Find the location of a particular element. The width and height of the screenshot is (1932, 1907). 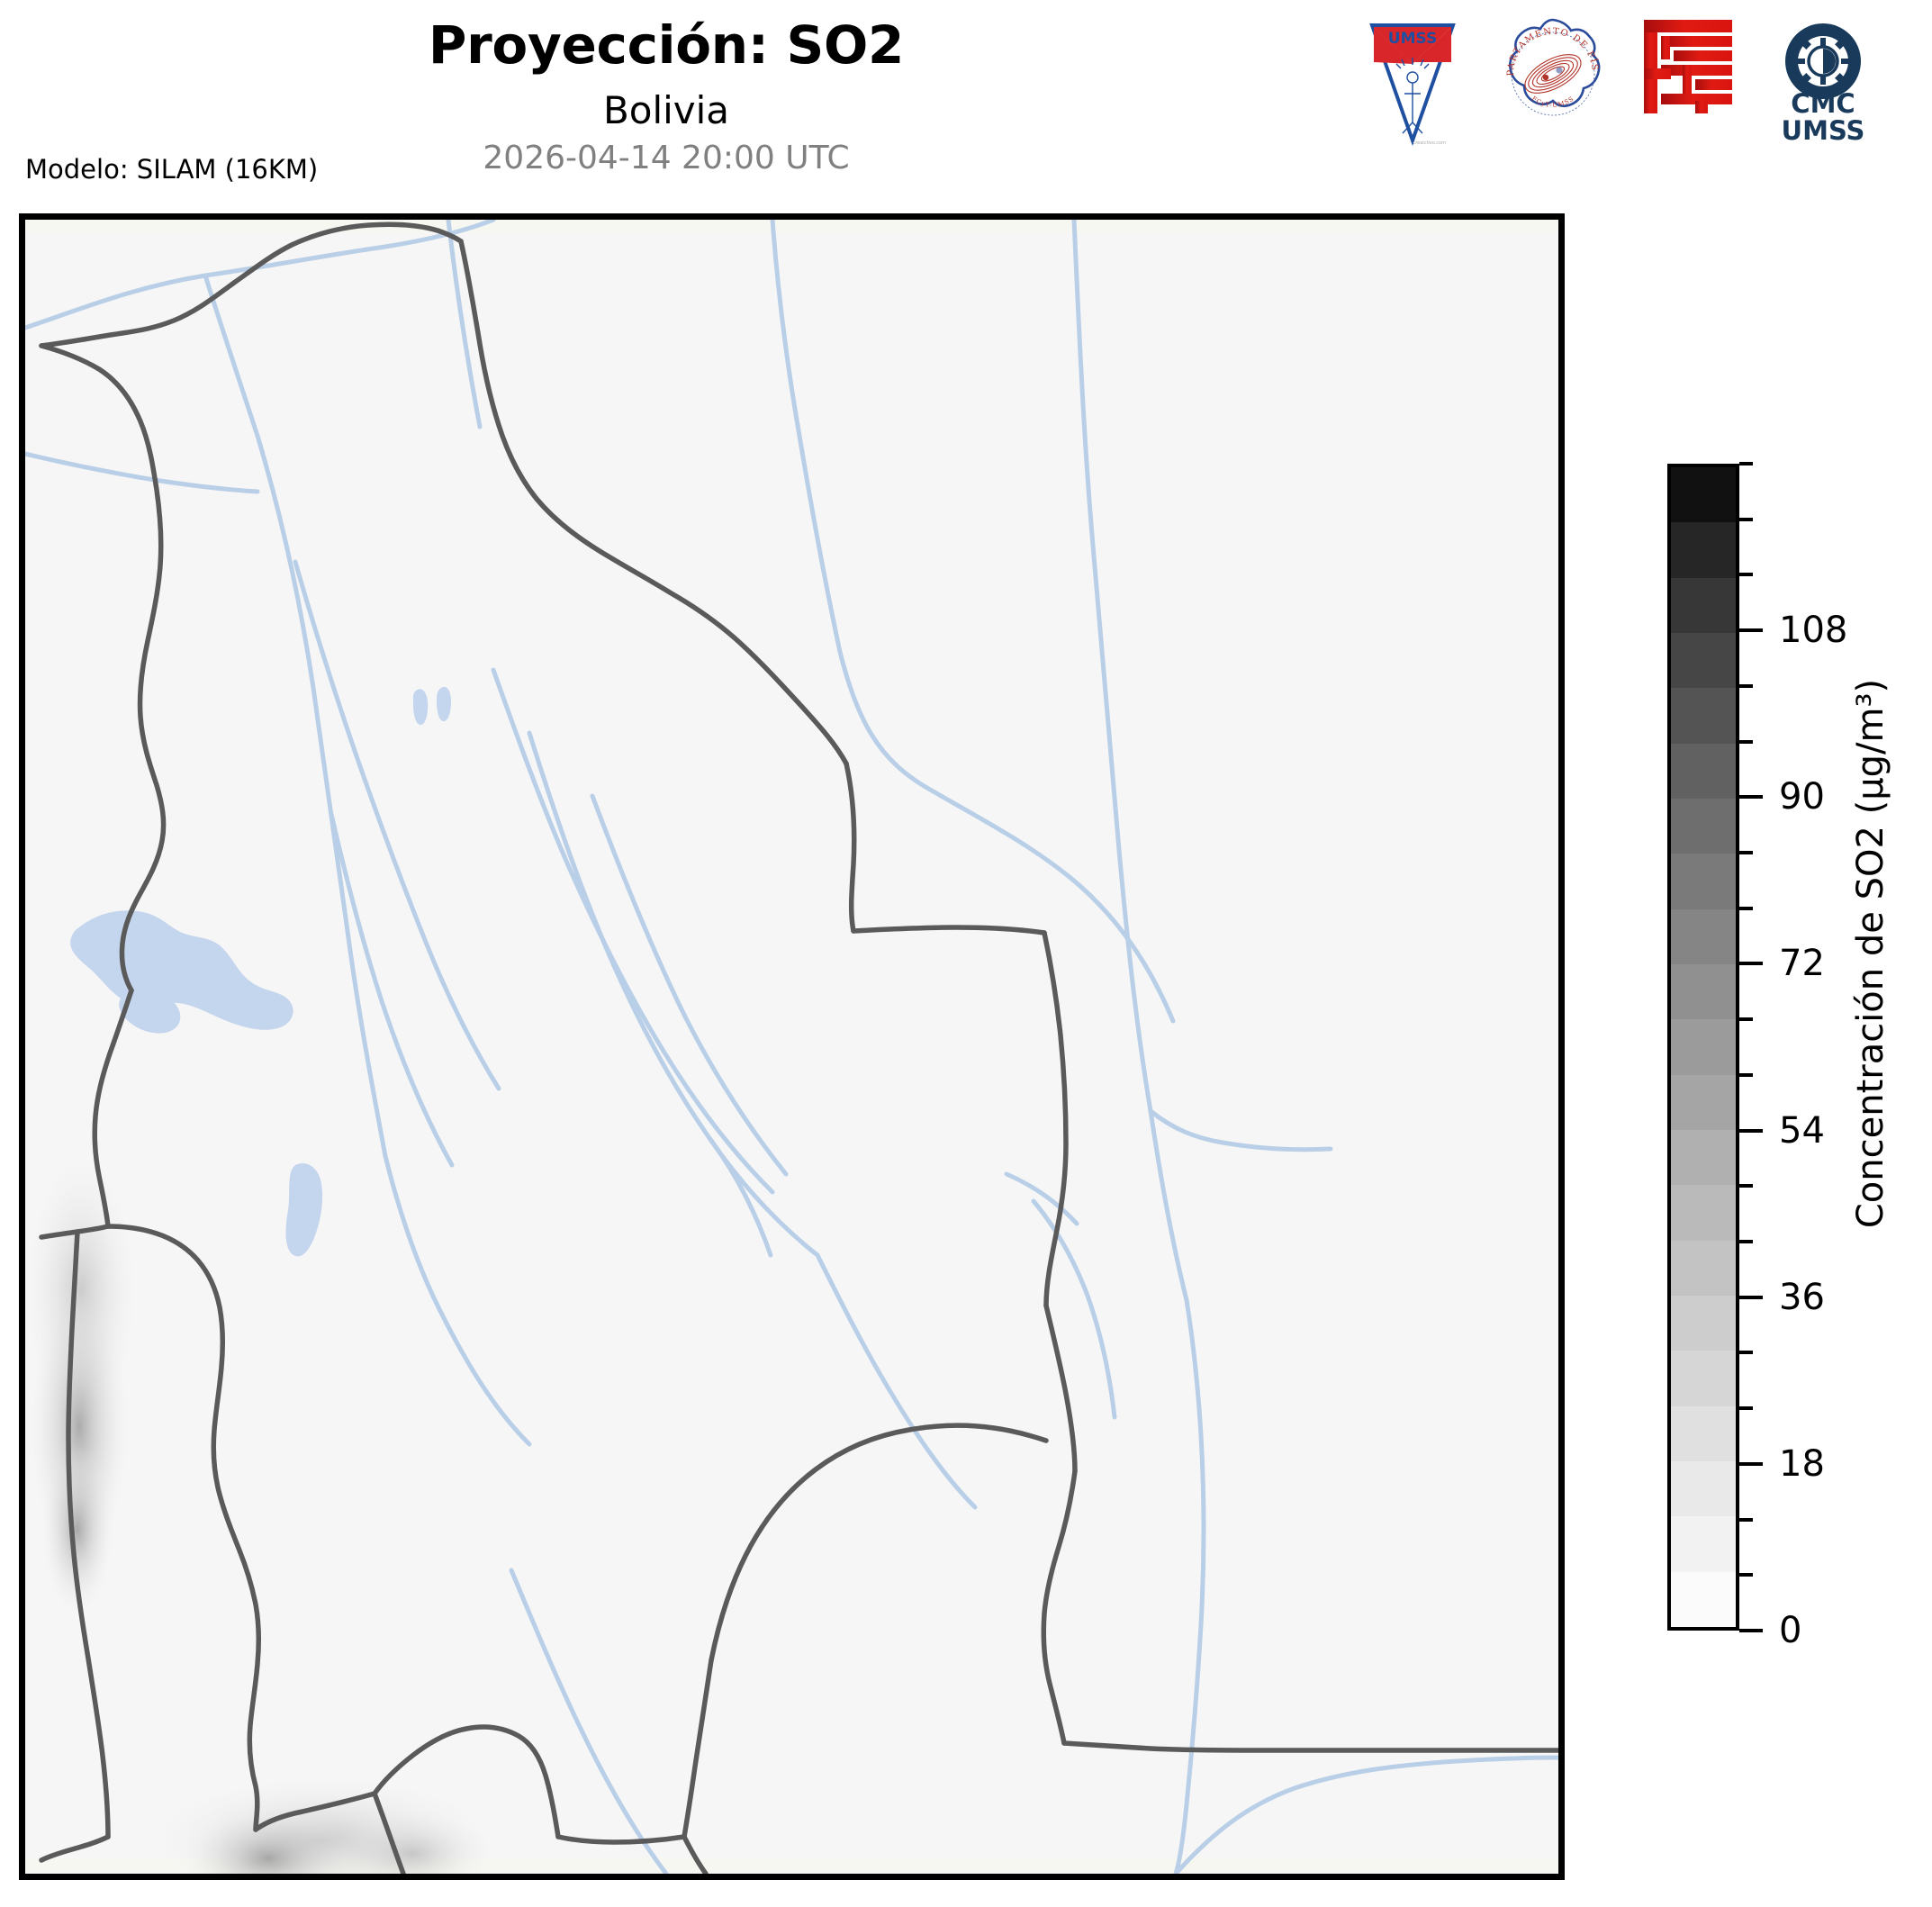

colorbar-gradient is located at coordinates (1703, 1048).